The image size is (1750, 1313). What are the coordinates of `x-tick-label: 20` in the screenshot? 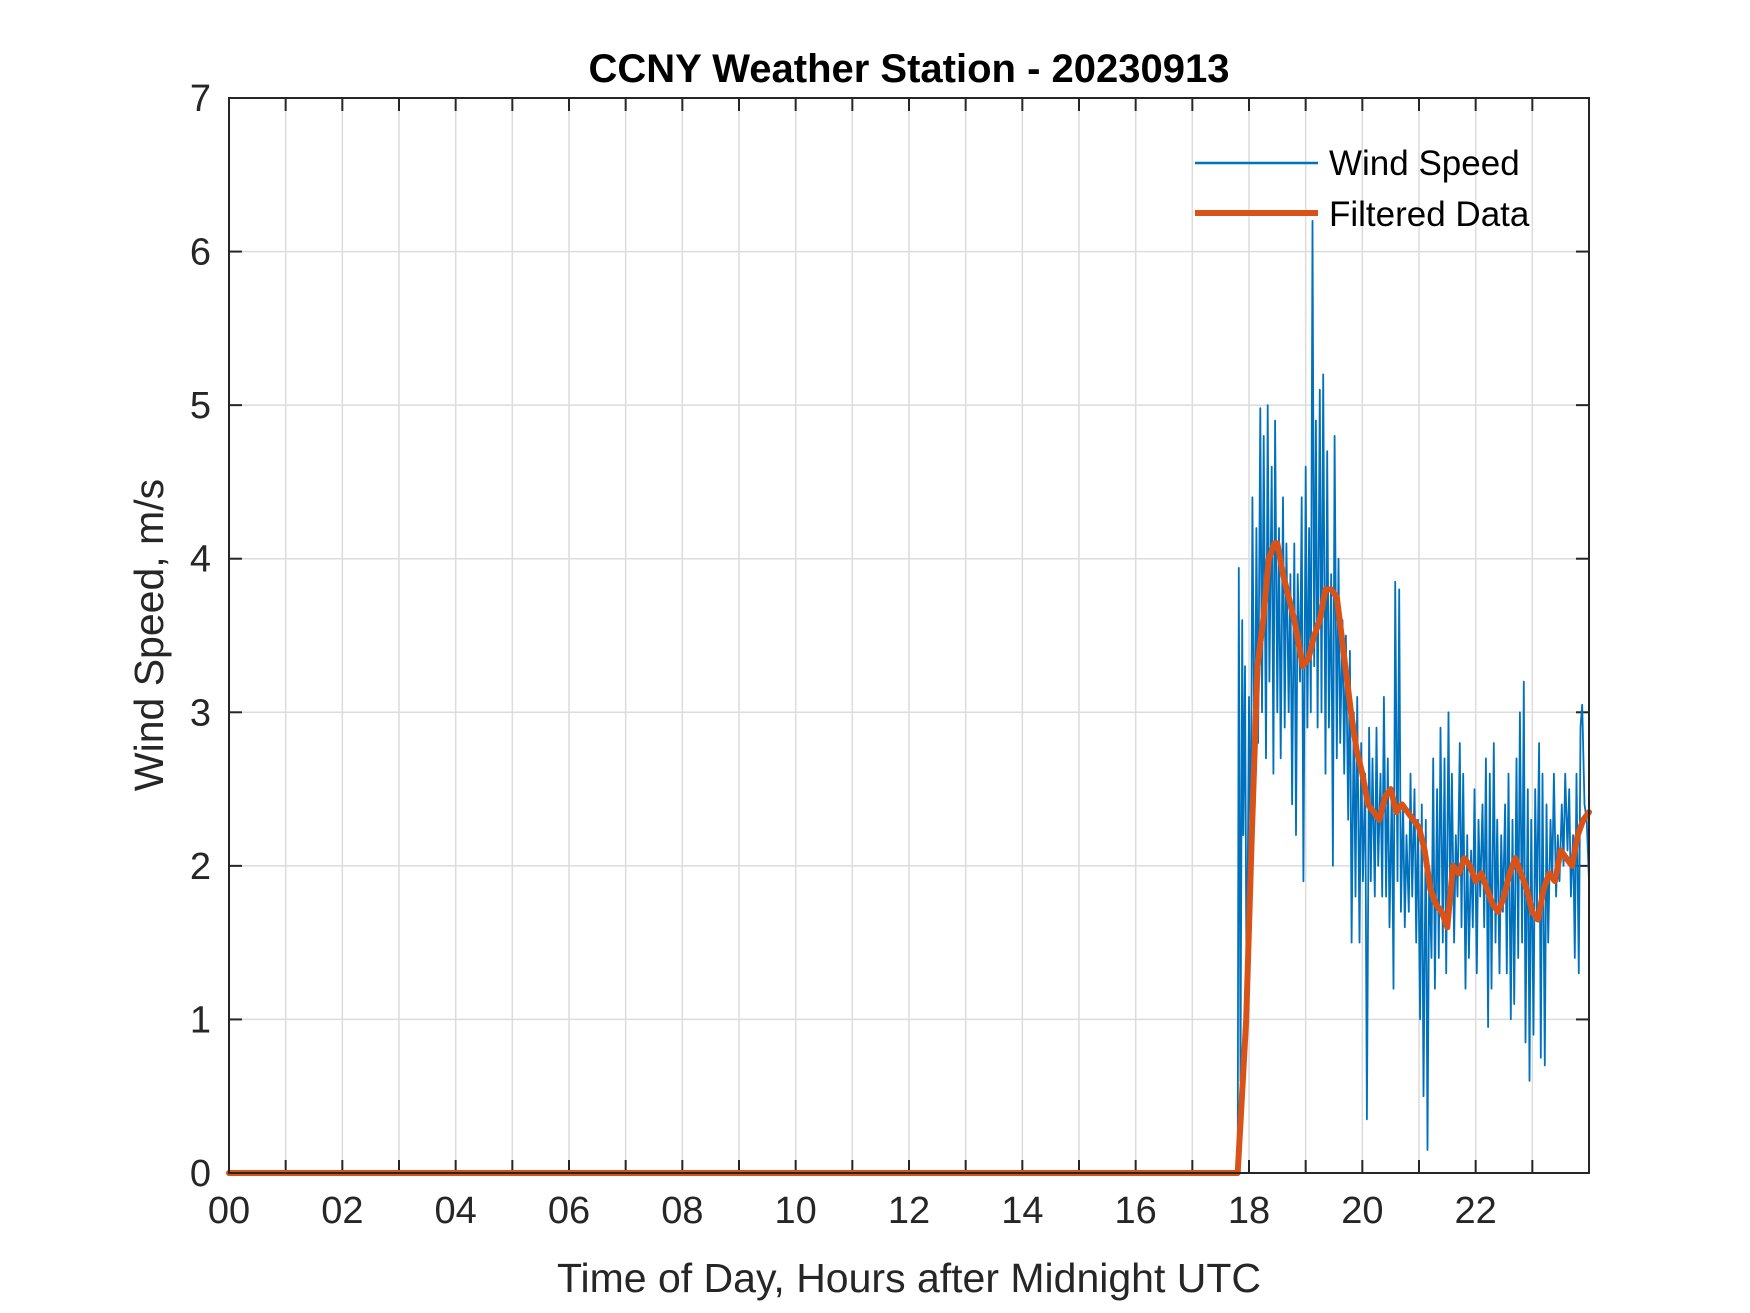 It's located at (1362, 1211).